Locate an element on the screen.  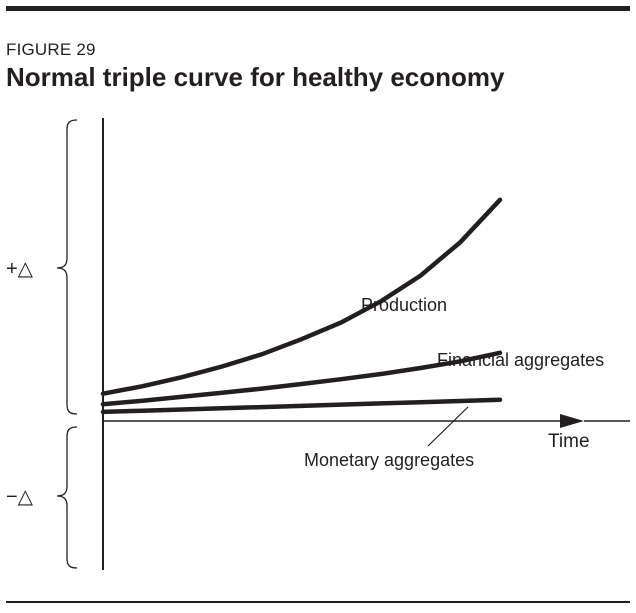
figure-title: Normal triple curve for healthy economy is located at coordinates (255, 77).